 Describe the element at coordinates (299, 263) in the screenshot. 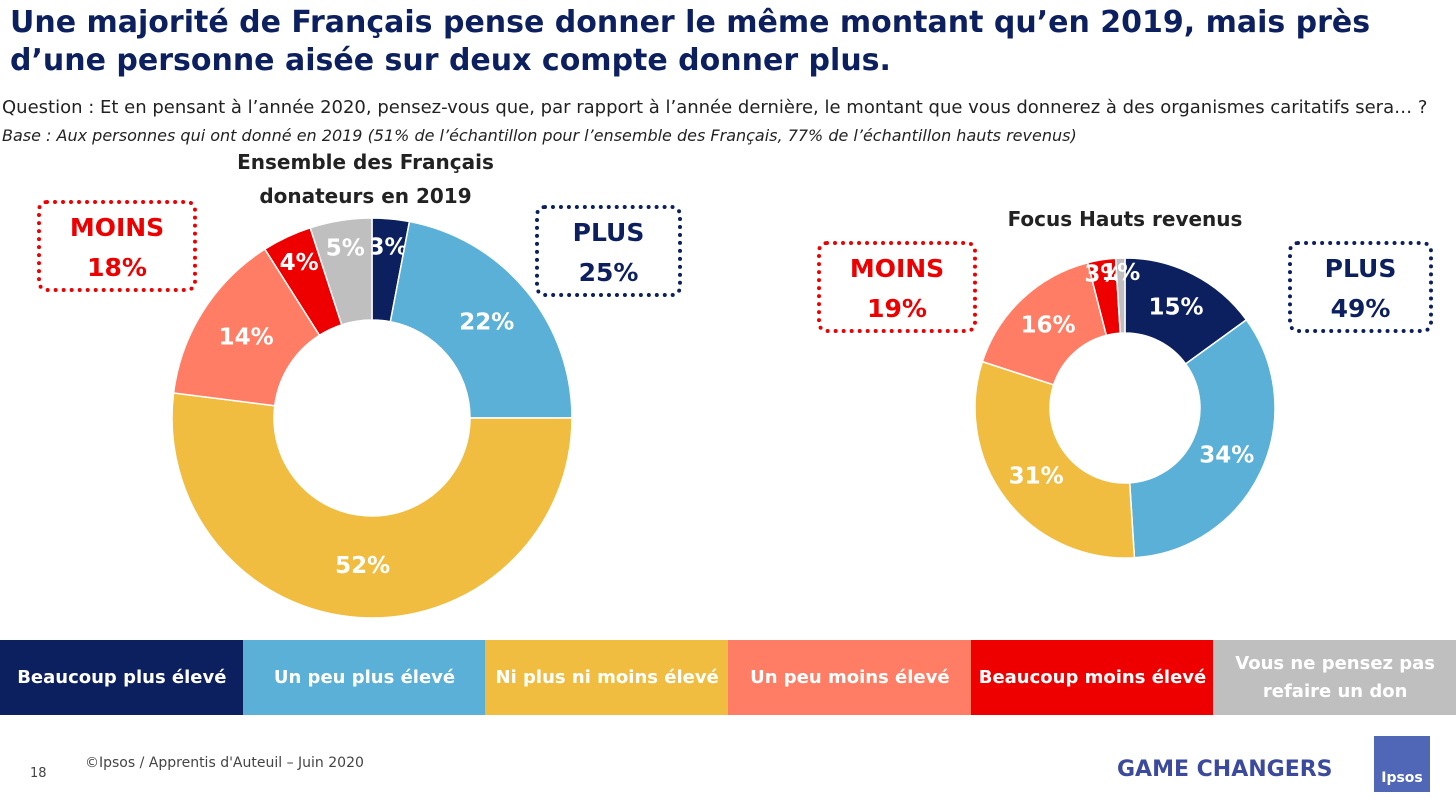

I see `data-label: 4%` at that location.